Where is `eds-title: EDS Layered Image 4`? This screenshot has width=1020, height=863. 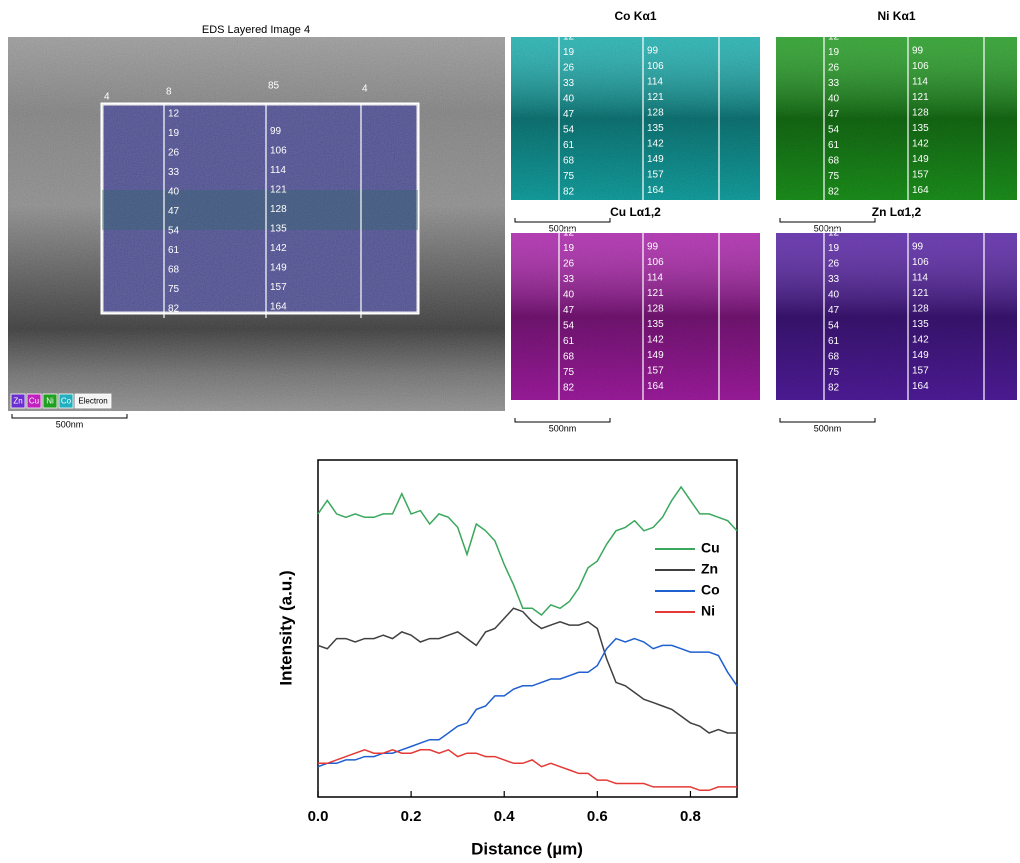
eds-title: EDS Layered Image 4 is located at coordinates (256, 30).